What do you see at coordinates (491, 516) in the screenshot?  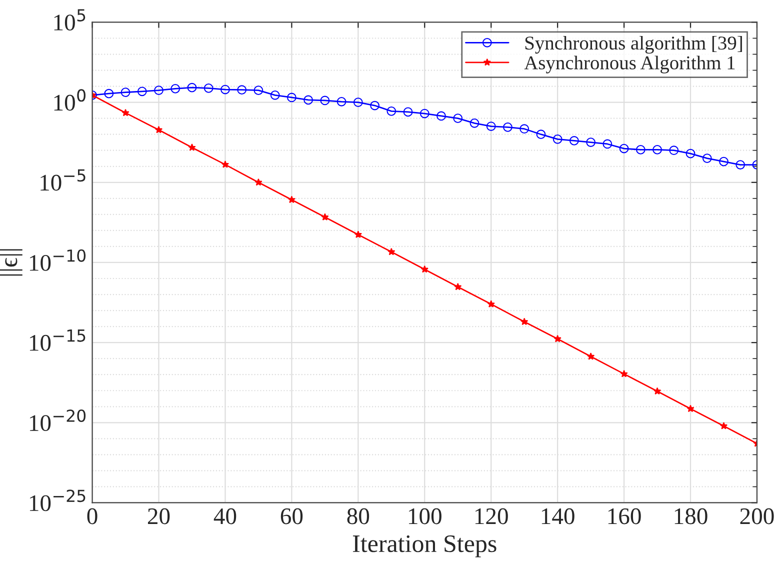 I see `x-tick-label: 120` at bounding box center [491, 516].